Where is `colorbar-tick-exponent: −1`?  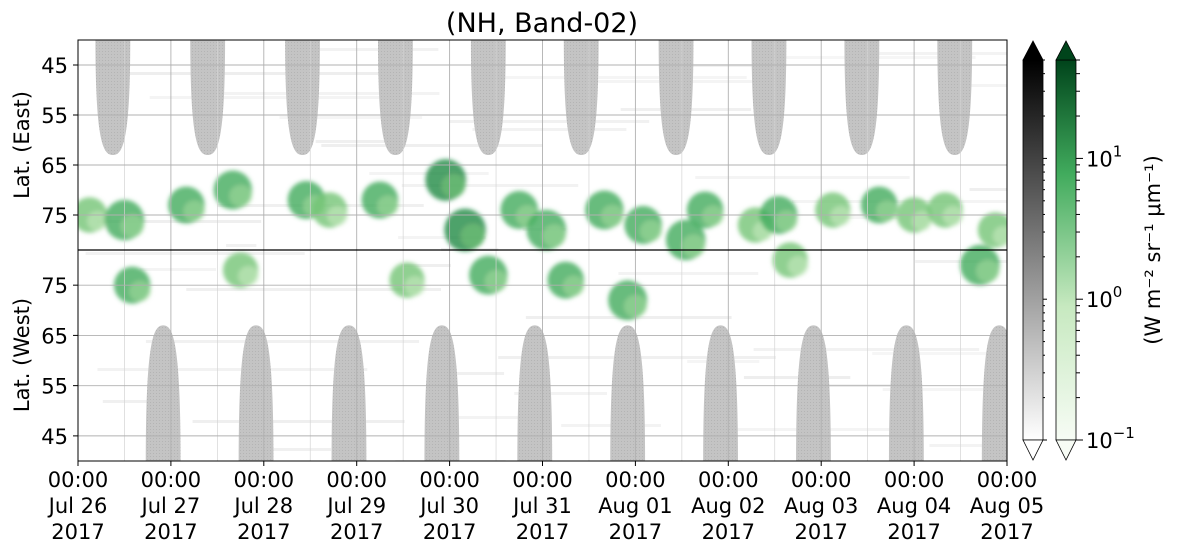 colorbar-tick-exponent: −1 is located at coordinates (1124, 433).